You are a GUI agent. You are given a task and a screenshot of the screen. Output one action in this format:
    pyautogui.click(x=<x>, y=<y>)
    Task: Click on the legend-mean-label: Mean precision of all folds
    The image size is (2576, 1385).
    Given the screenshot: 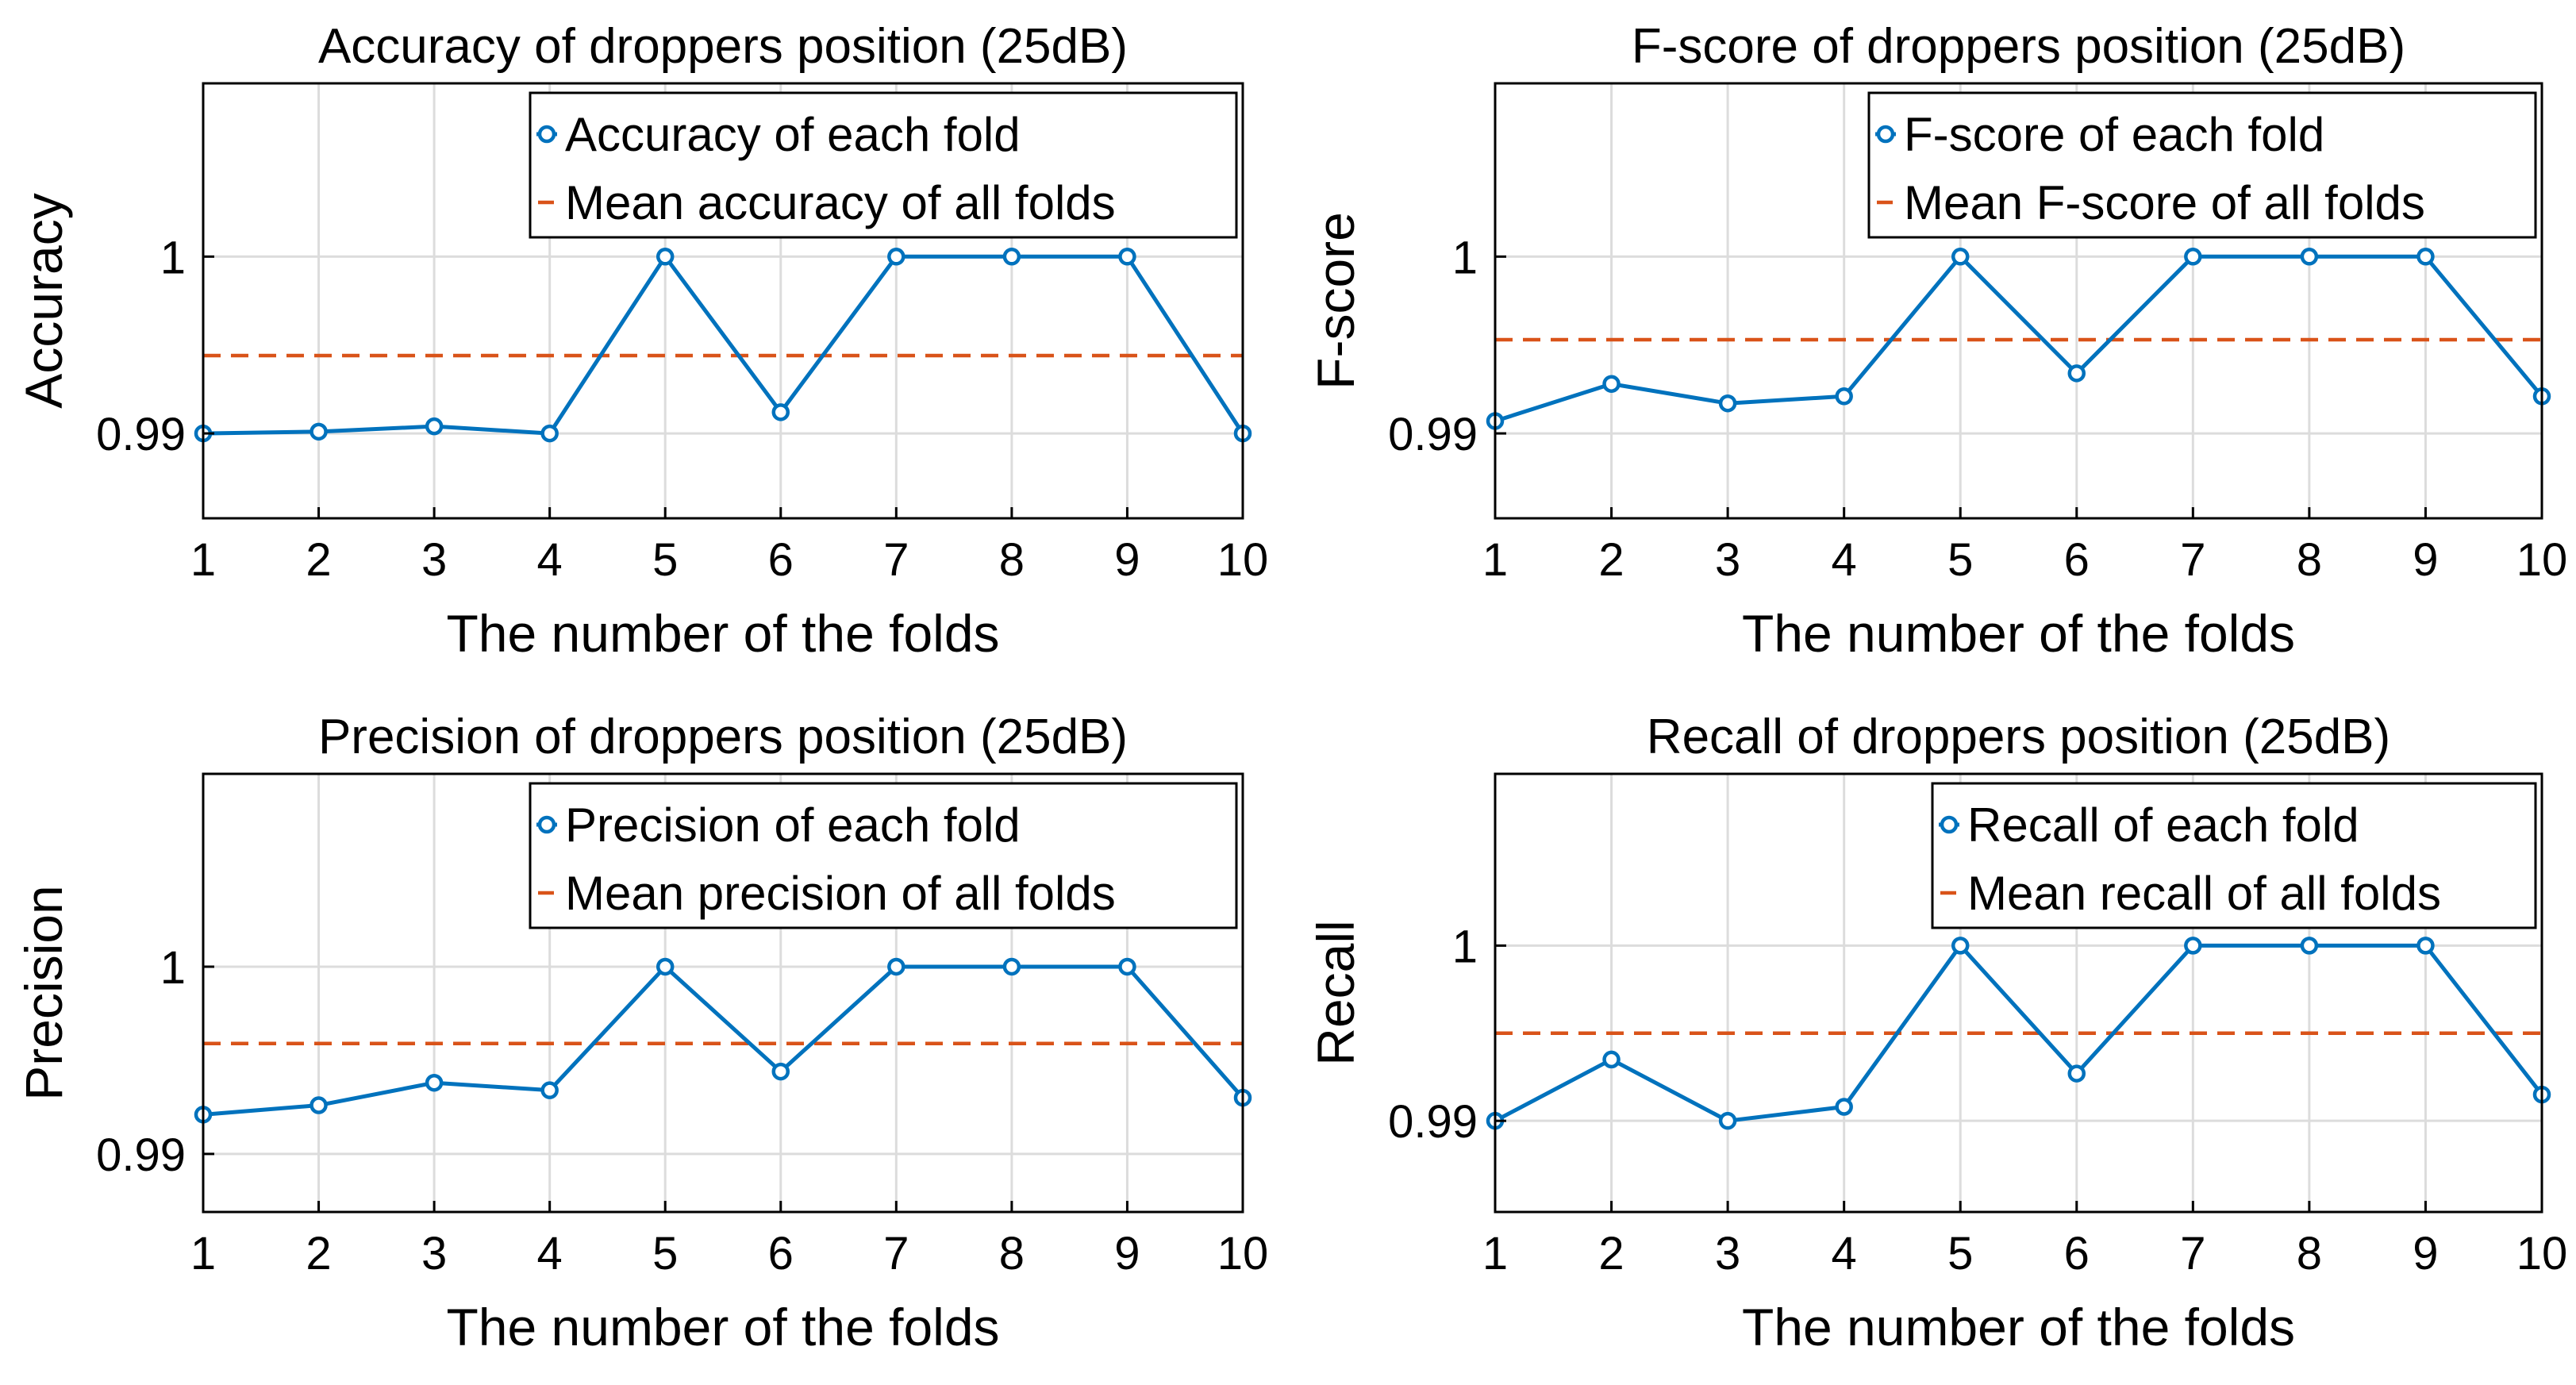 What is the action you would take?
    pyautogui.click(x=841, y=893)
    